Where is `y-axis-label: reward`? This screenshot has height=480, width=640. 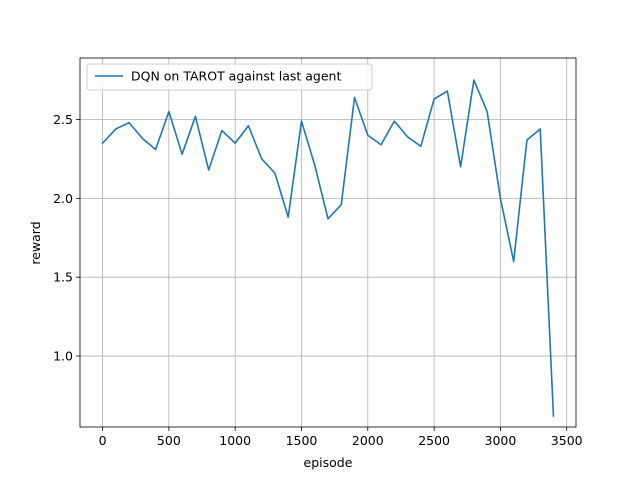
y-axis-label: reward is located at coordinates (35, 242).